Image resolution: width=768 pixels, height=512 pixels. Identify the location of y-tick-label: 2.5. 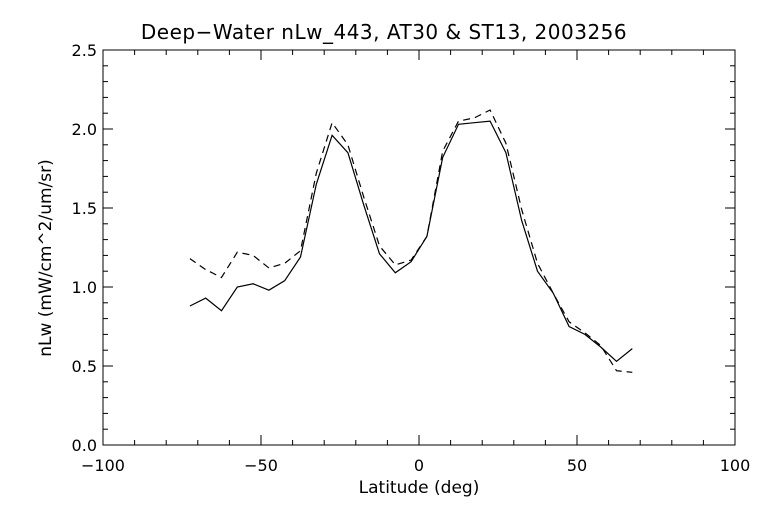
(84, 50).